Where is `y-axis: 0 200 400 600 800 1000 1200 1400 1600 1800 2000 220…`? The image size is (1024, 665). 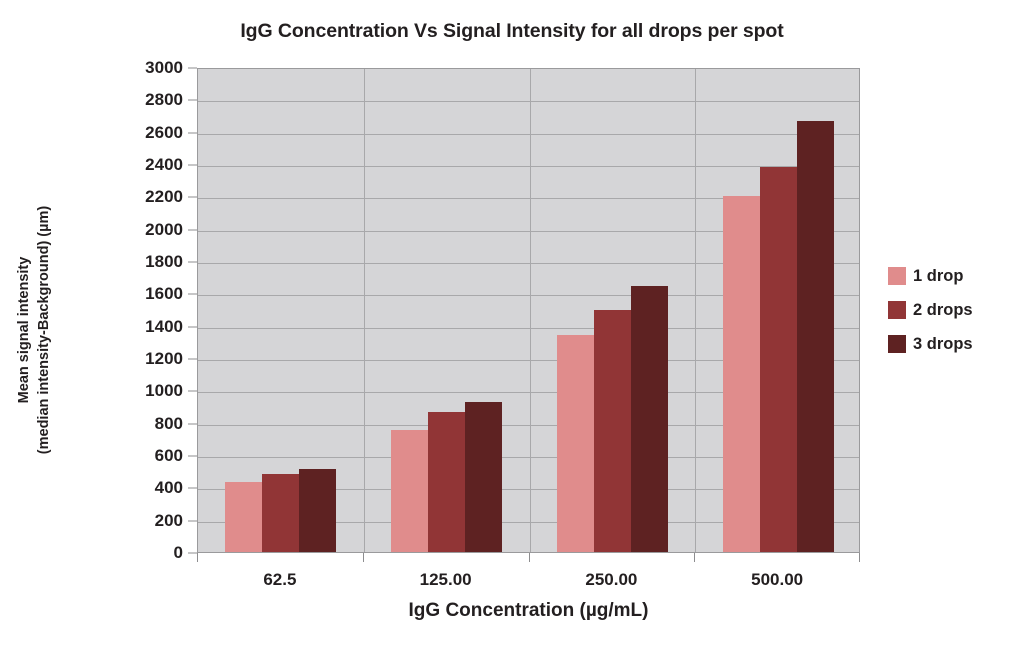 y-axis: 0 200 400 600 800 1000 1200 1400 1600 1800 2000 220… is located at coordinates (148, 310).